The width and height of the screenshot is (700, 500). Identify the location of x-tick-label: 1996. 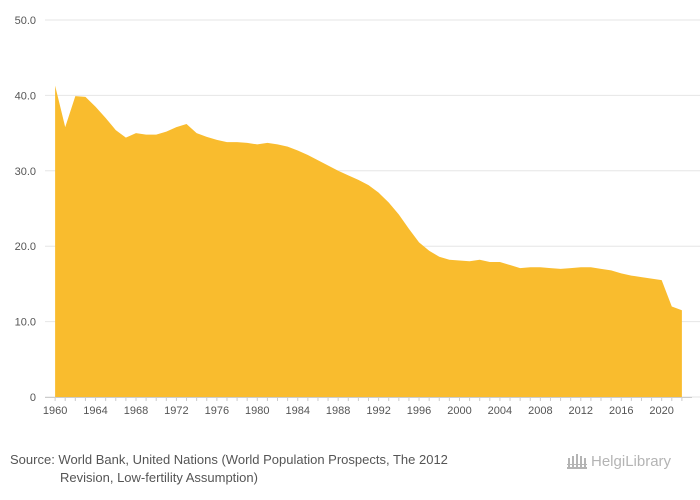
(419, 411).